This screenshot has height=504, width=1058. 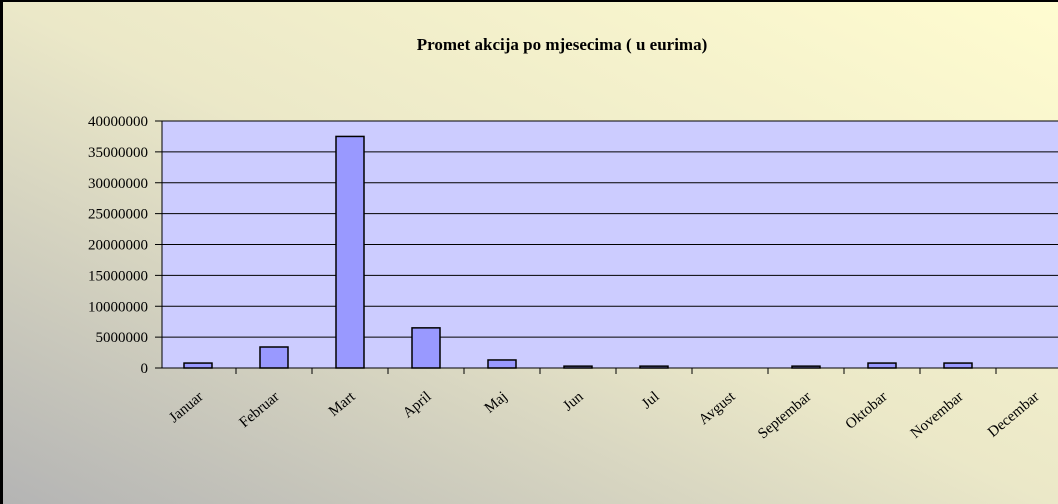 I want to click on y-tick-label: 20000000, so click(x=118, y=246).